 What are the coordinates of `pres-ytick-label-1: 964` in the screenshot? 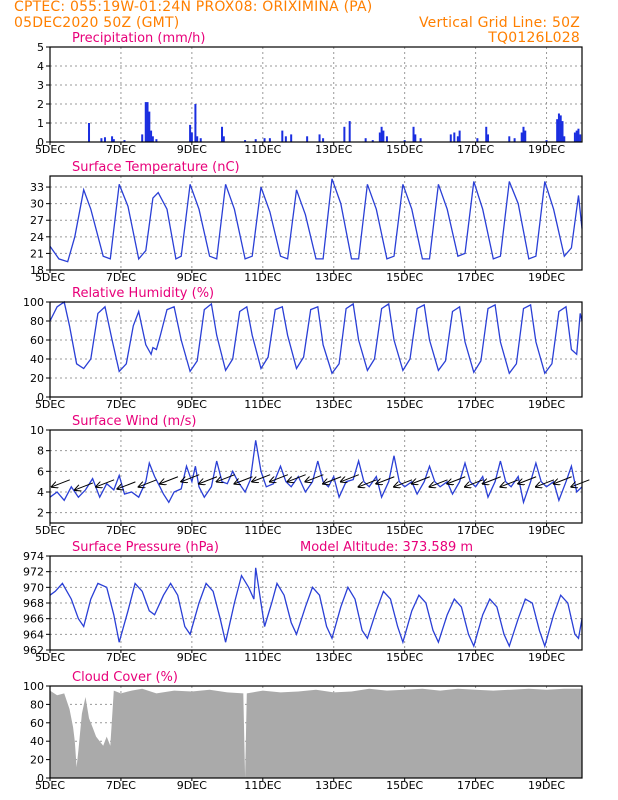 It's located at (33, 634).